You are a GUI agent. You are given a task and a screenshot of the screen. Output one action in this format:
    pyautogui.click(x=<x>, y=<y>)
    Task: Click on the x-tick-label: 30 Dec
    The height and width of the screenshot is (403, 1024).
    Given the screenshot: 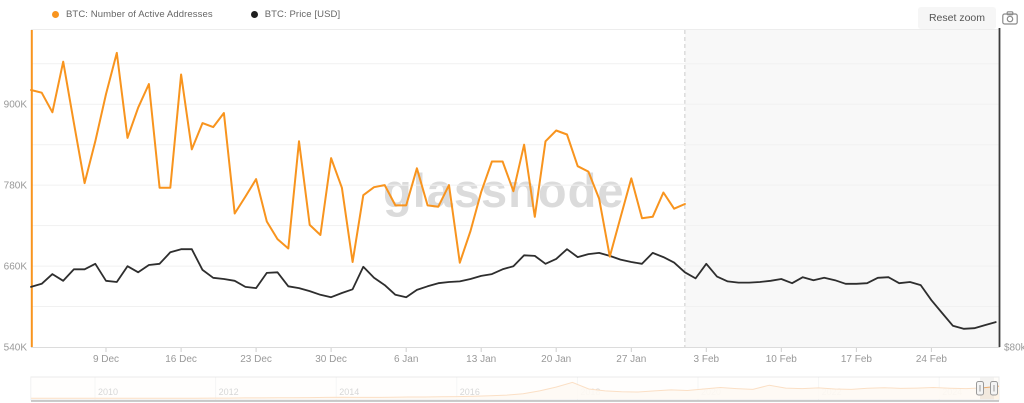 What is the action you would take?
    pyautogui.click(x=331, y=359)
    